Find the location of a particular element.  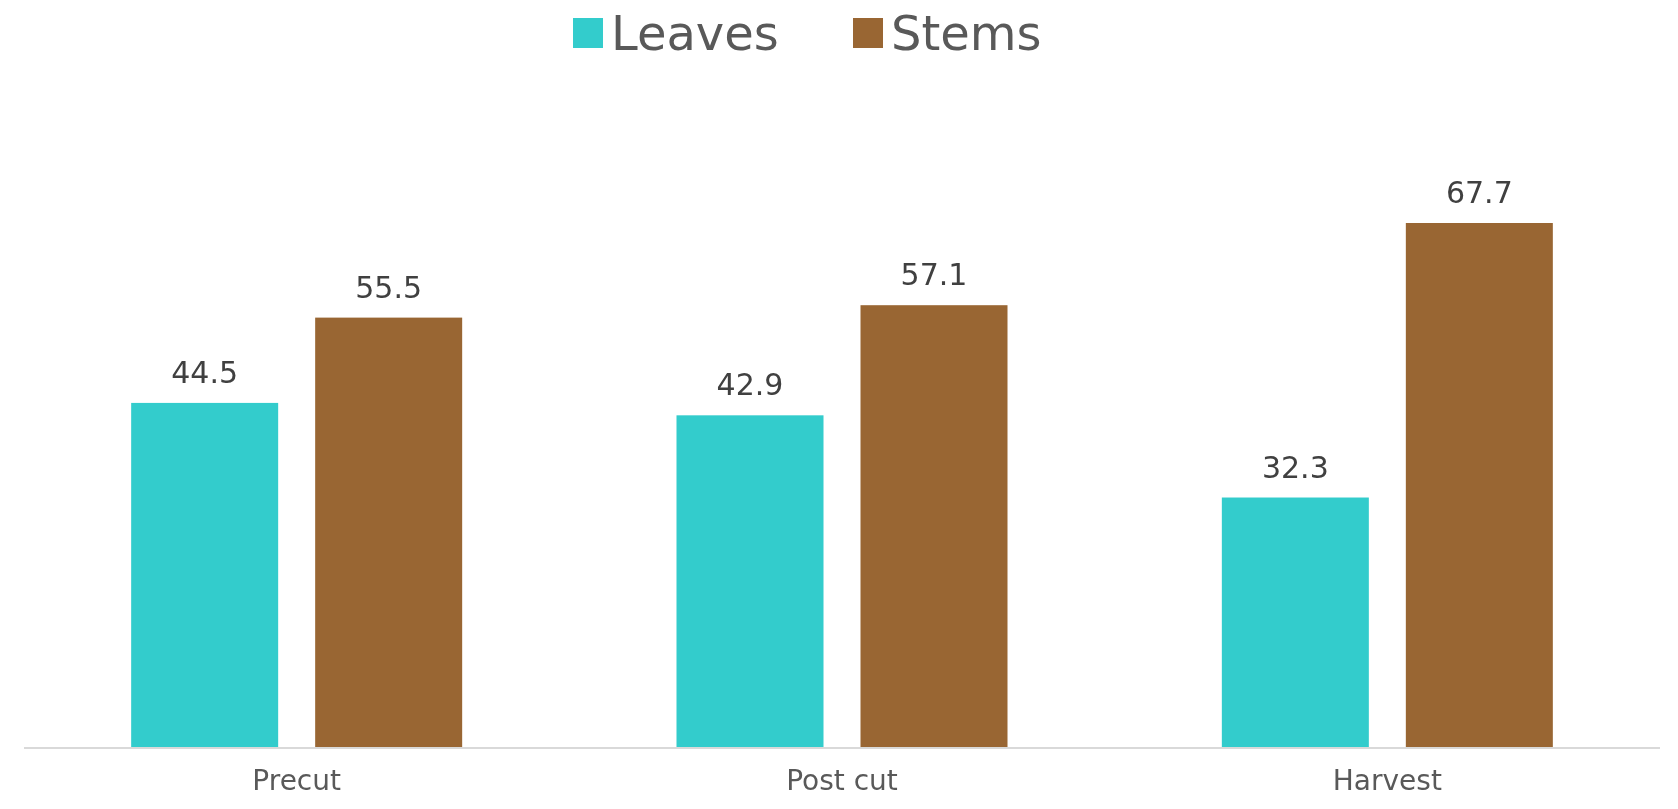

legend-label: Leaves is located at coordinates (695, 33).